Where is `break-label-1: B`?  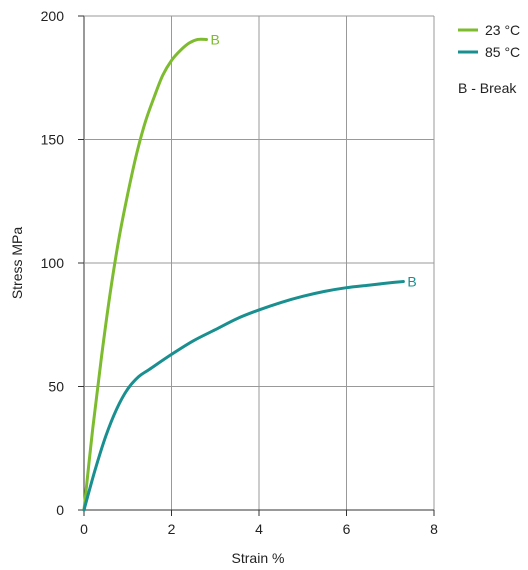
break-label-1: B is located at coordinates (411, 282).